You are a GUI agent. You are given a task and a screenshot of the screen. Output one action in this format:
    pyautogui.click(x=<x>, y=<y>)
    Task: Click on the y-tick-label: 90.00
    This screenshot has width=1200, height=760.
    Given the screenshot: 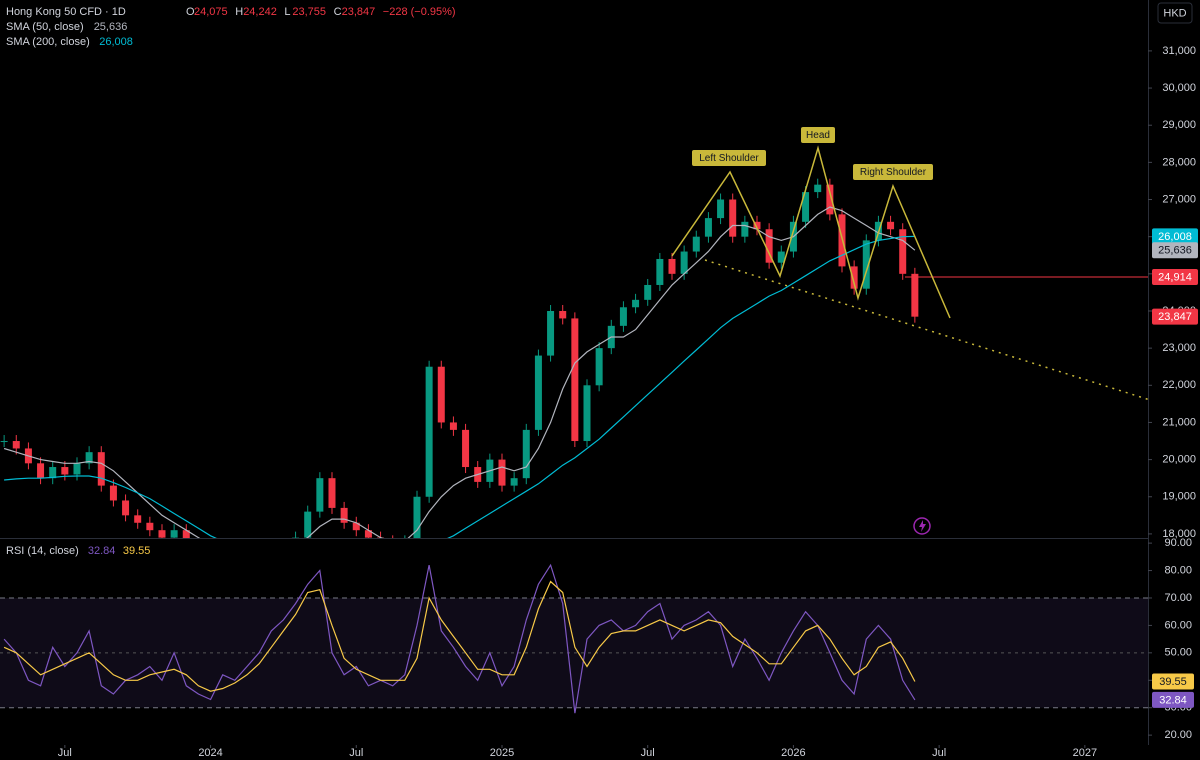 What is the action you would take?
    pyautogui.click(x=1178, y=543)
    